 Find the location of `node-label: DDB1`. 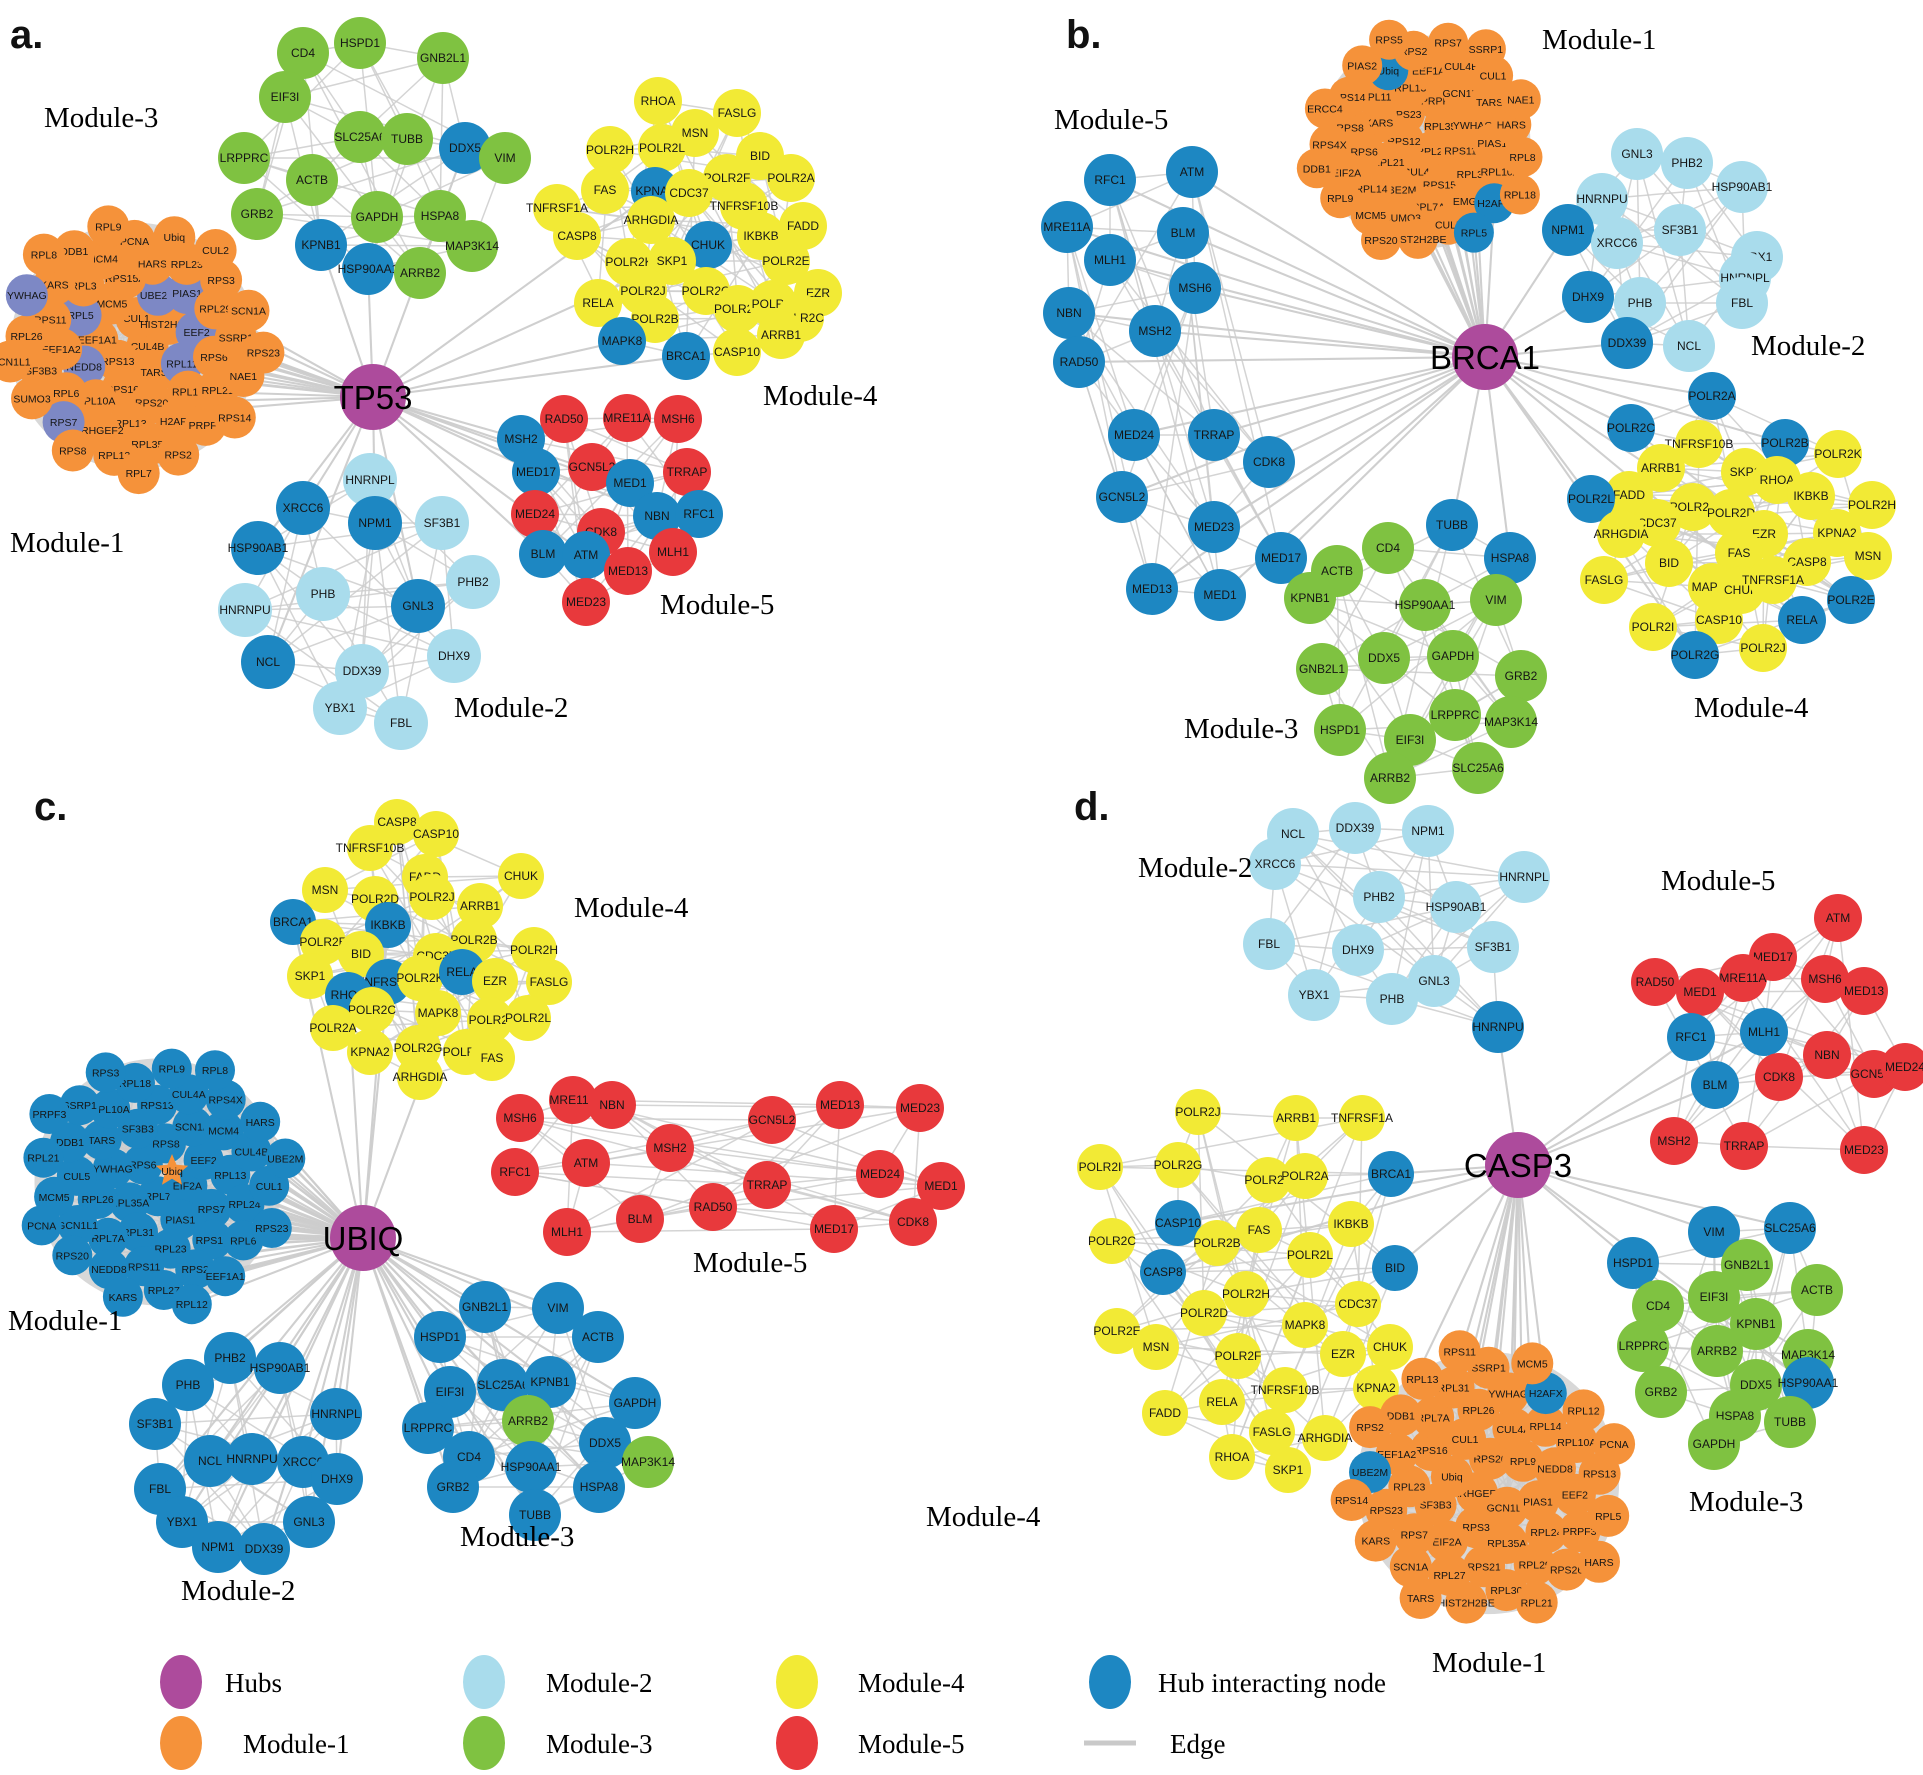

node-label: DDB1 is located at coordinates (74, 252).